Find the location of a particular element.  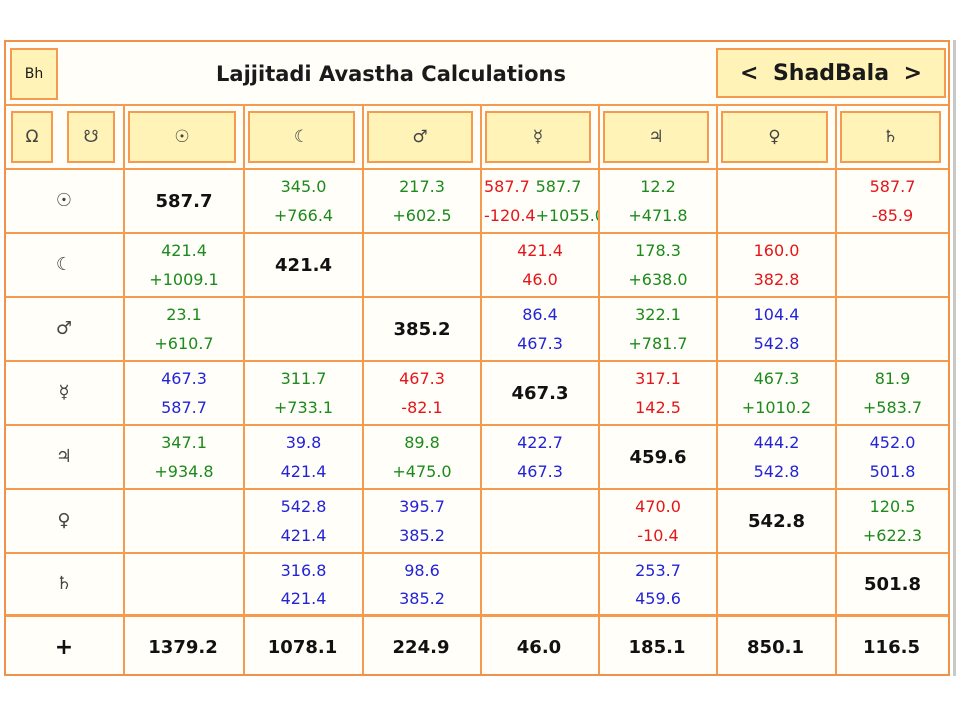

total-value: 1078.1 is located at coordinates (302, 647).